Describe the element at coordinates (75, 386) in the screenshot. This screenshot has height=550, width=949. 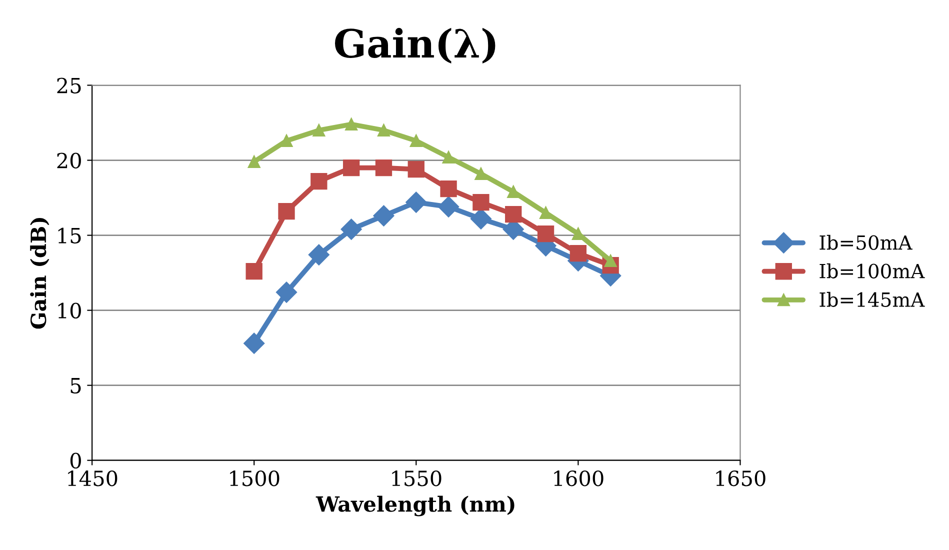
I see `y-tick-label: 5` at that location.